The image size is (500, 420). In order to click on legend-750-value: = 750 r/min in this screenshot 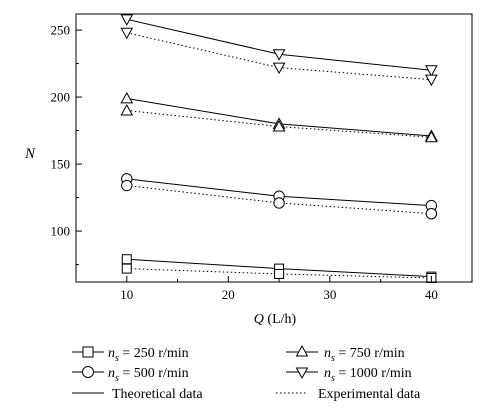, I will do `click(370, 353)`.